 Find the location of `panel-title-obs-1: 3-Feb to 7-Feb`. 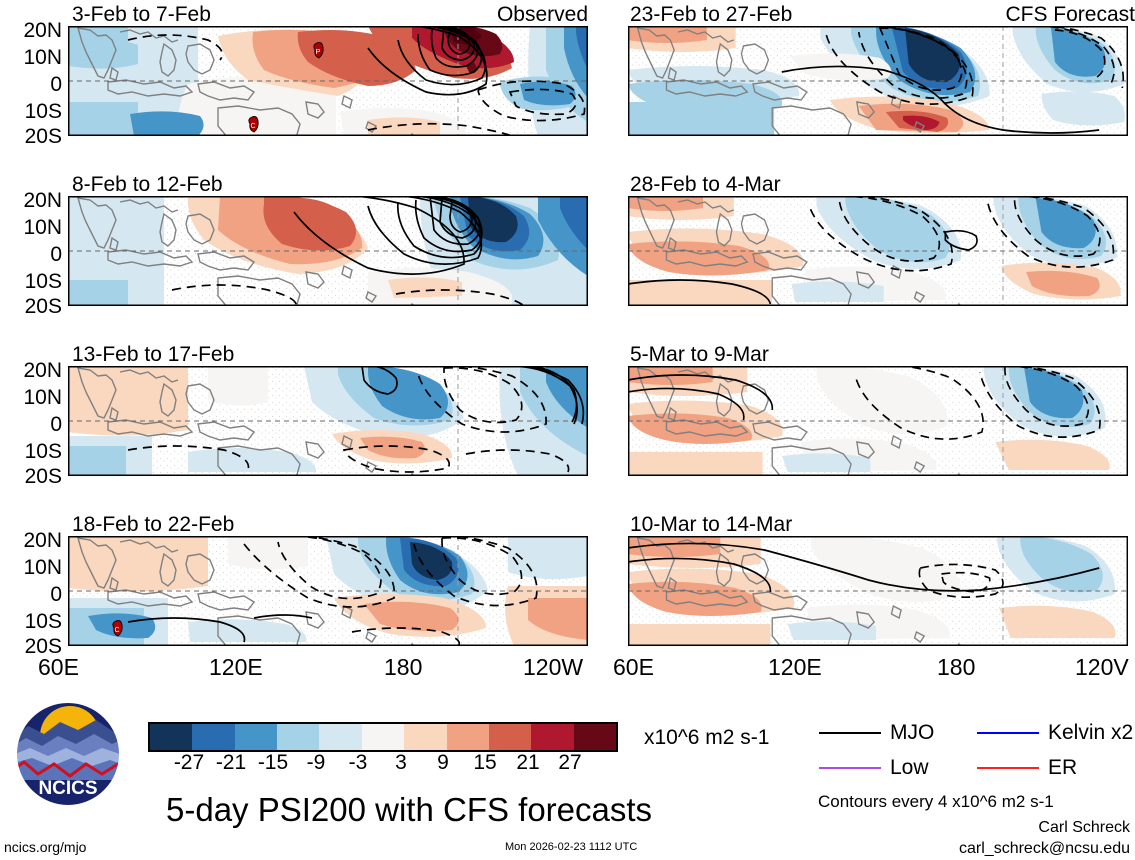

panel-title-obs-1: 3-Feb to 7-Feb is located at coordinates (141, 14).